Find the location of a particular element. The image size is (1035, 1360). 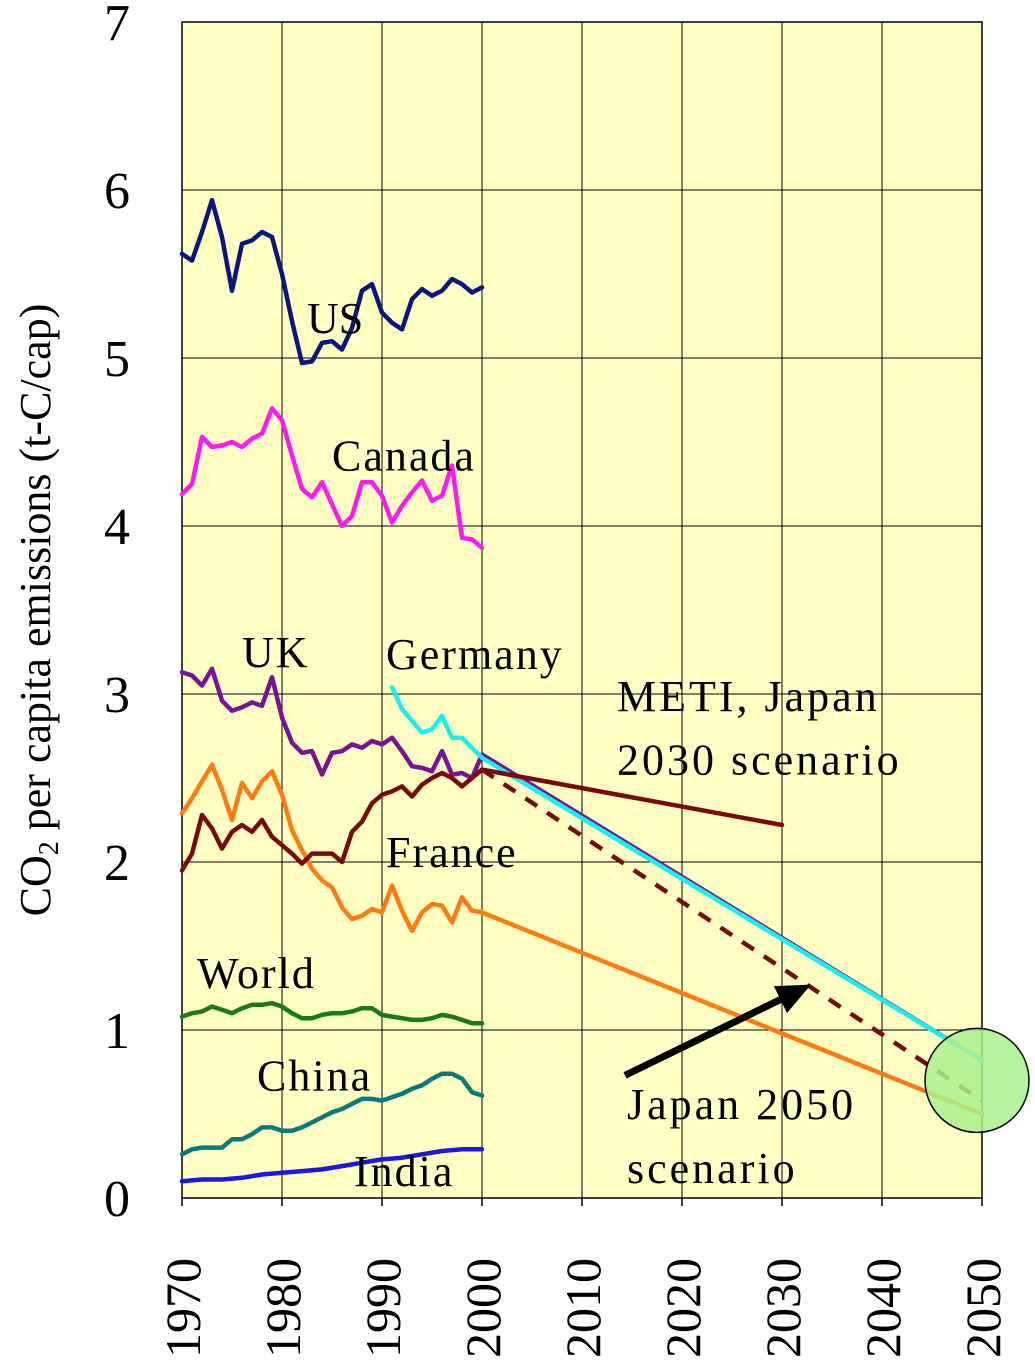

series-label-china: China is located at coordinates (314, 1076).